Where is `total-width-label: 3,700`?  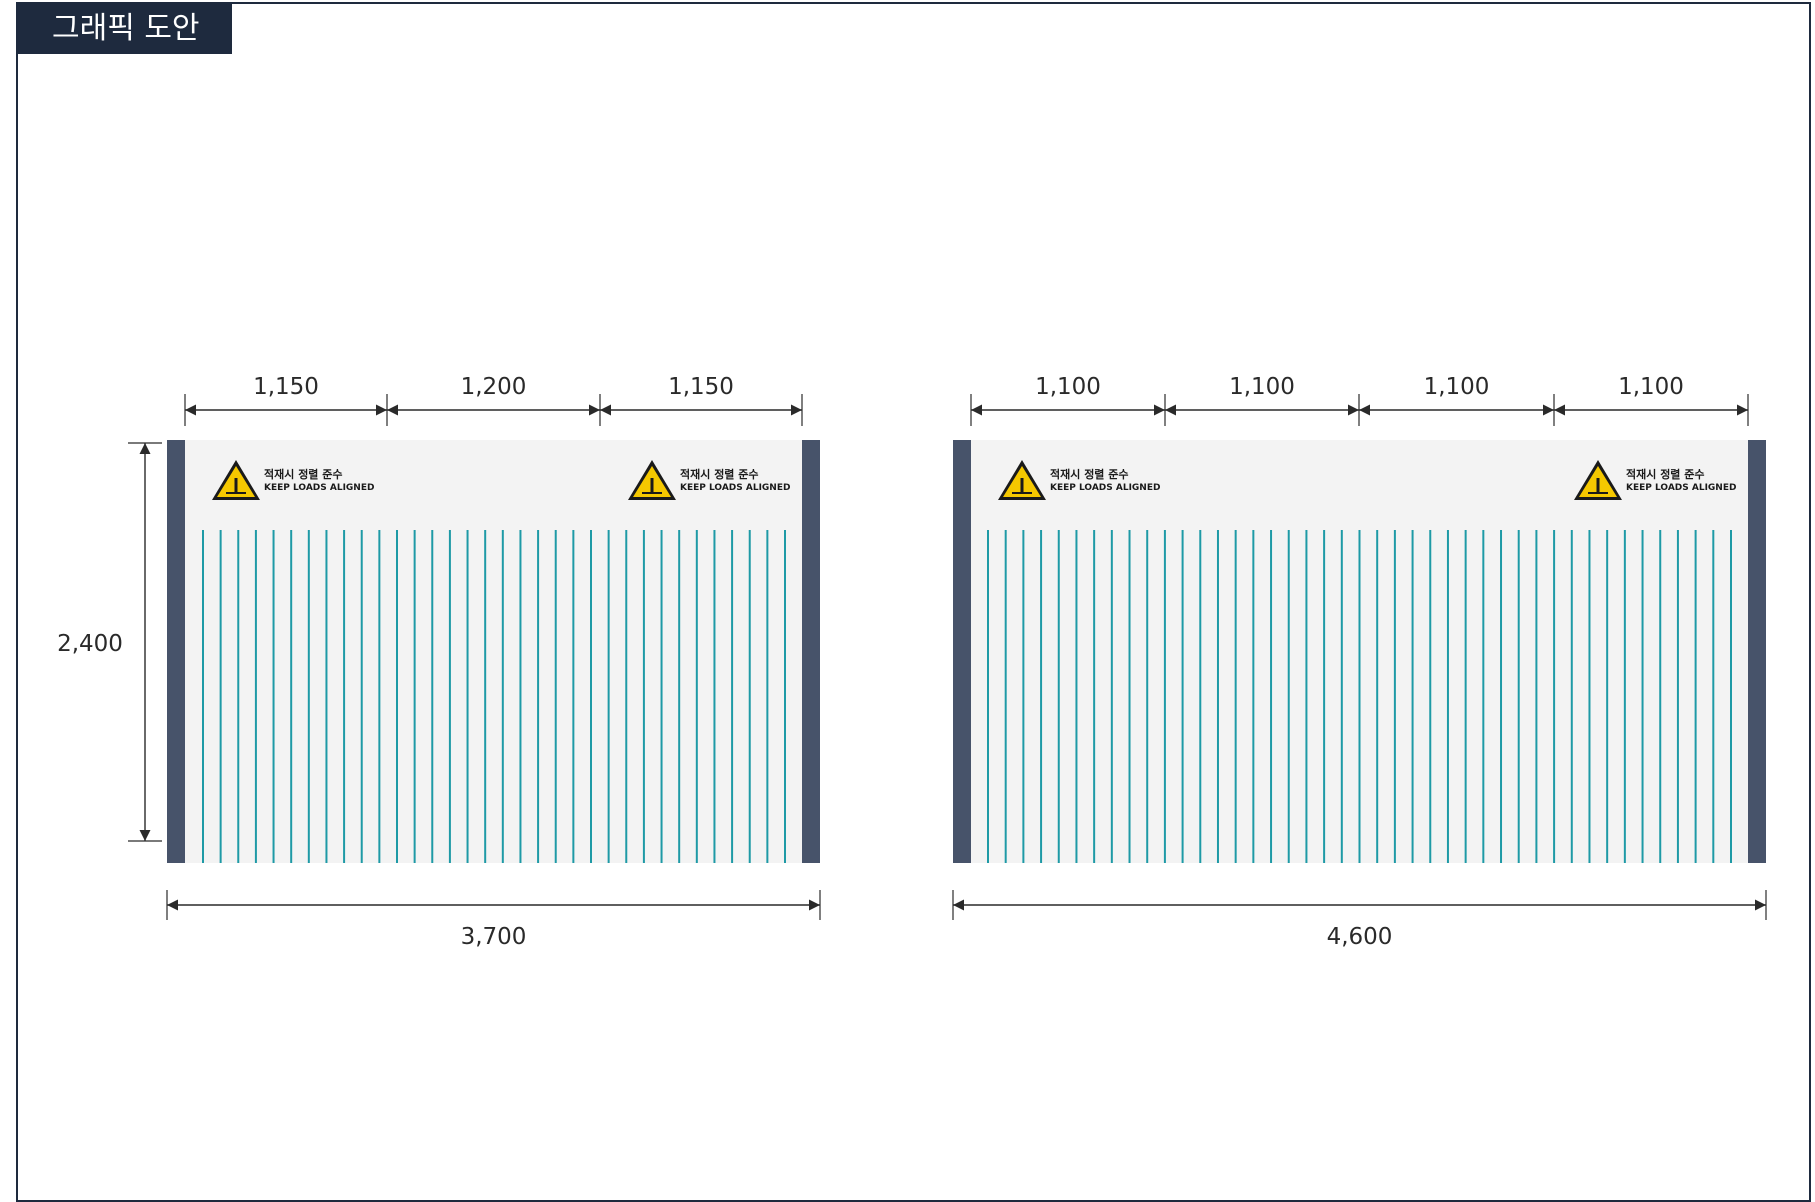 total-width-label: 3,700 is located at coordinates (494, 937).